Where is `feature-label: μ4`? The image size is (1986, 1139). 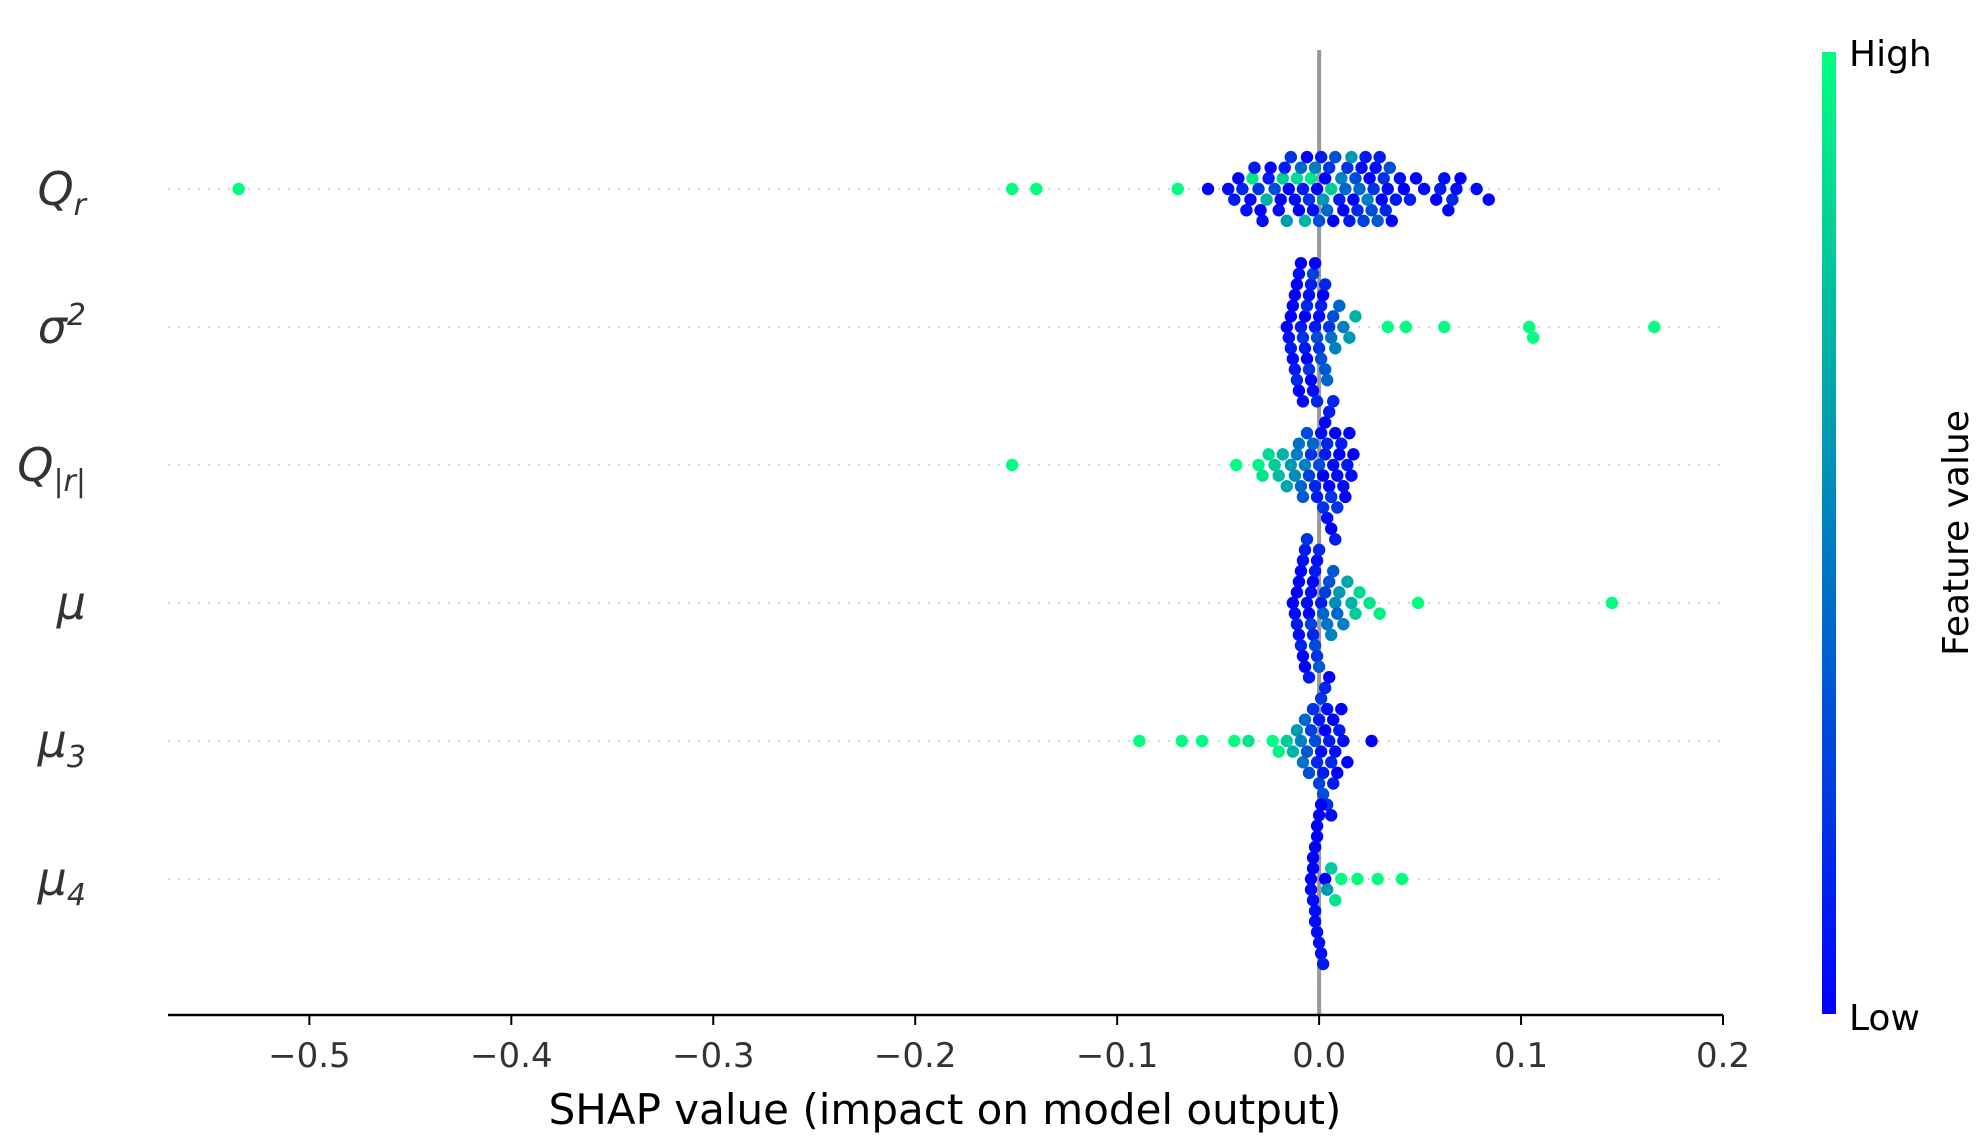
feature-label: μ4 is located at coordinates (61, 882).